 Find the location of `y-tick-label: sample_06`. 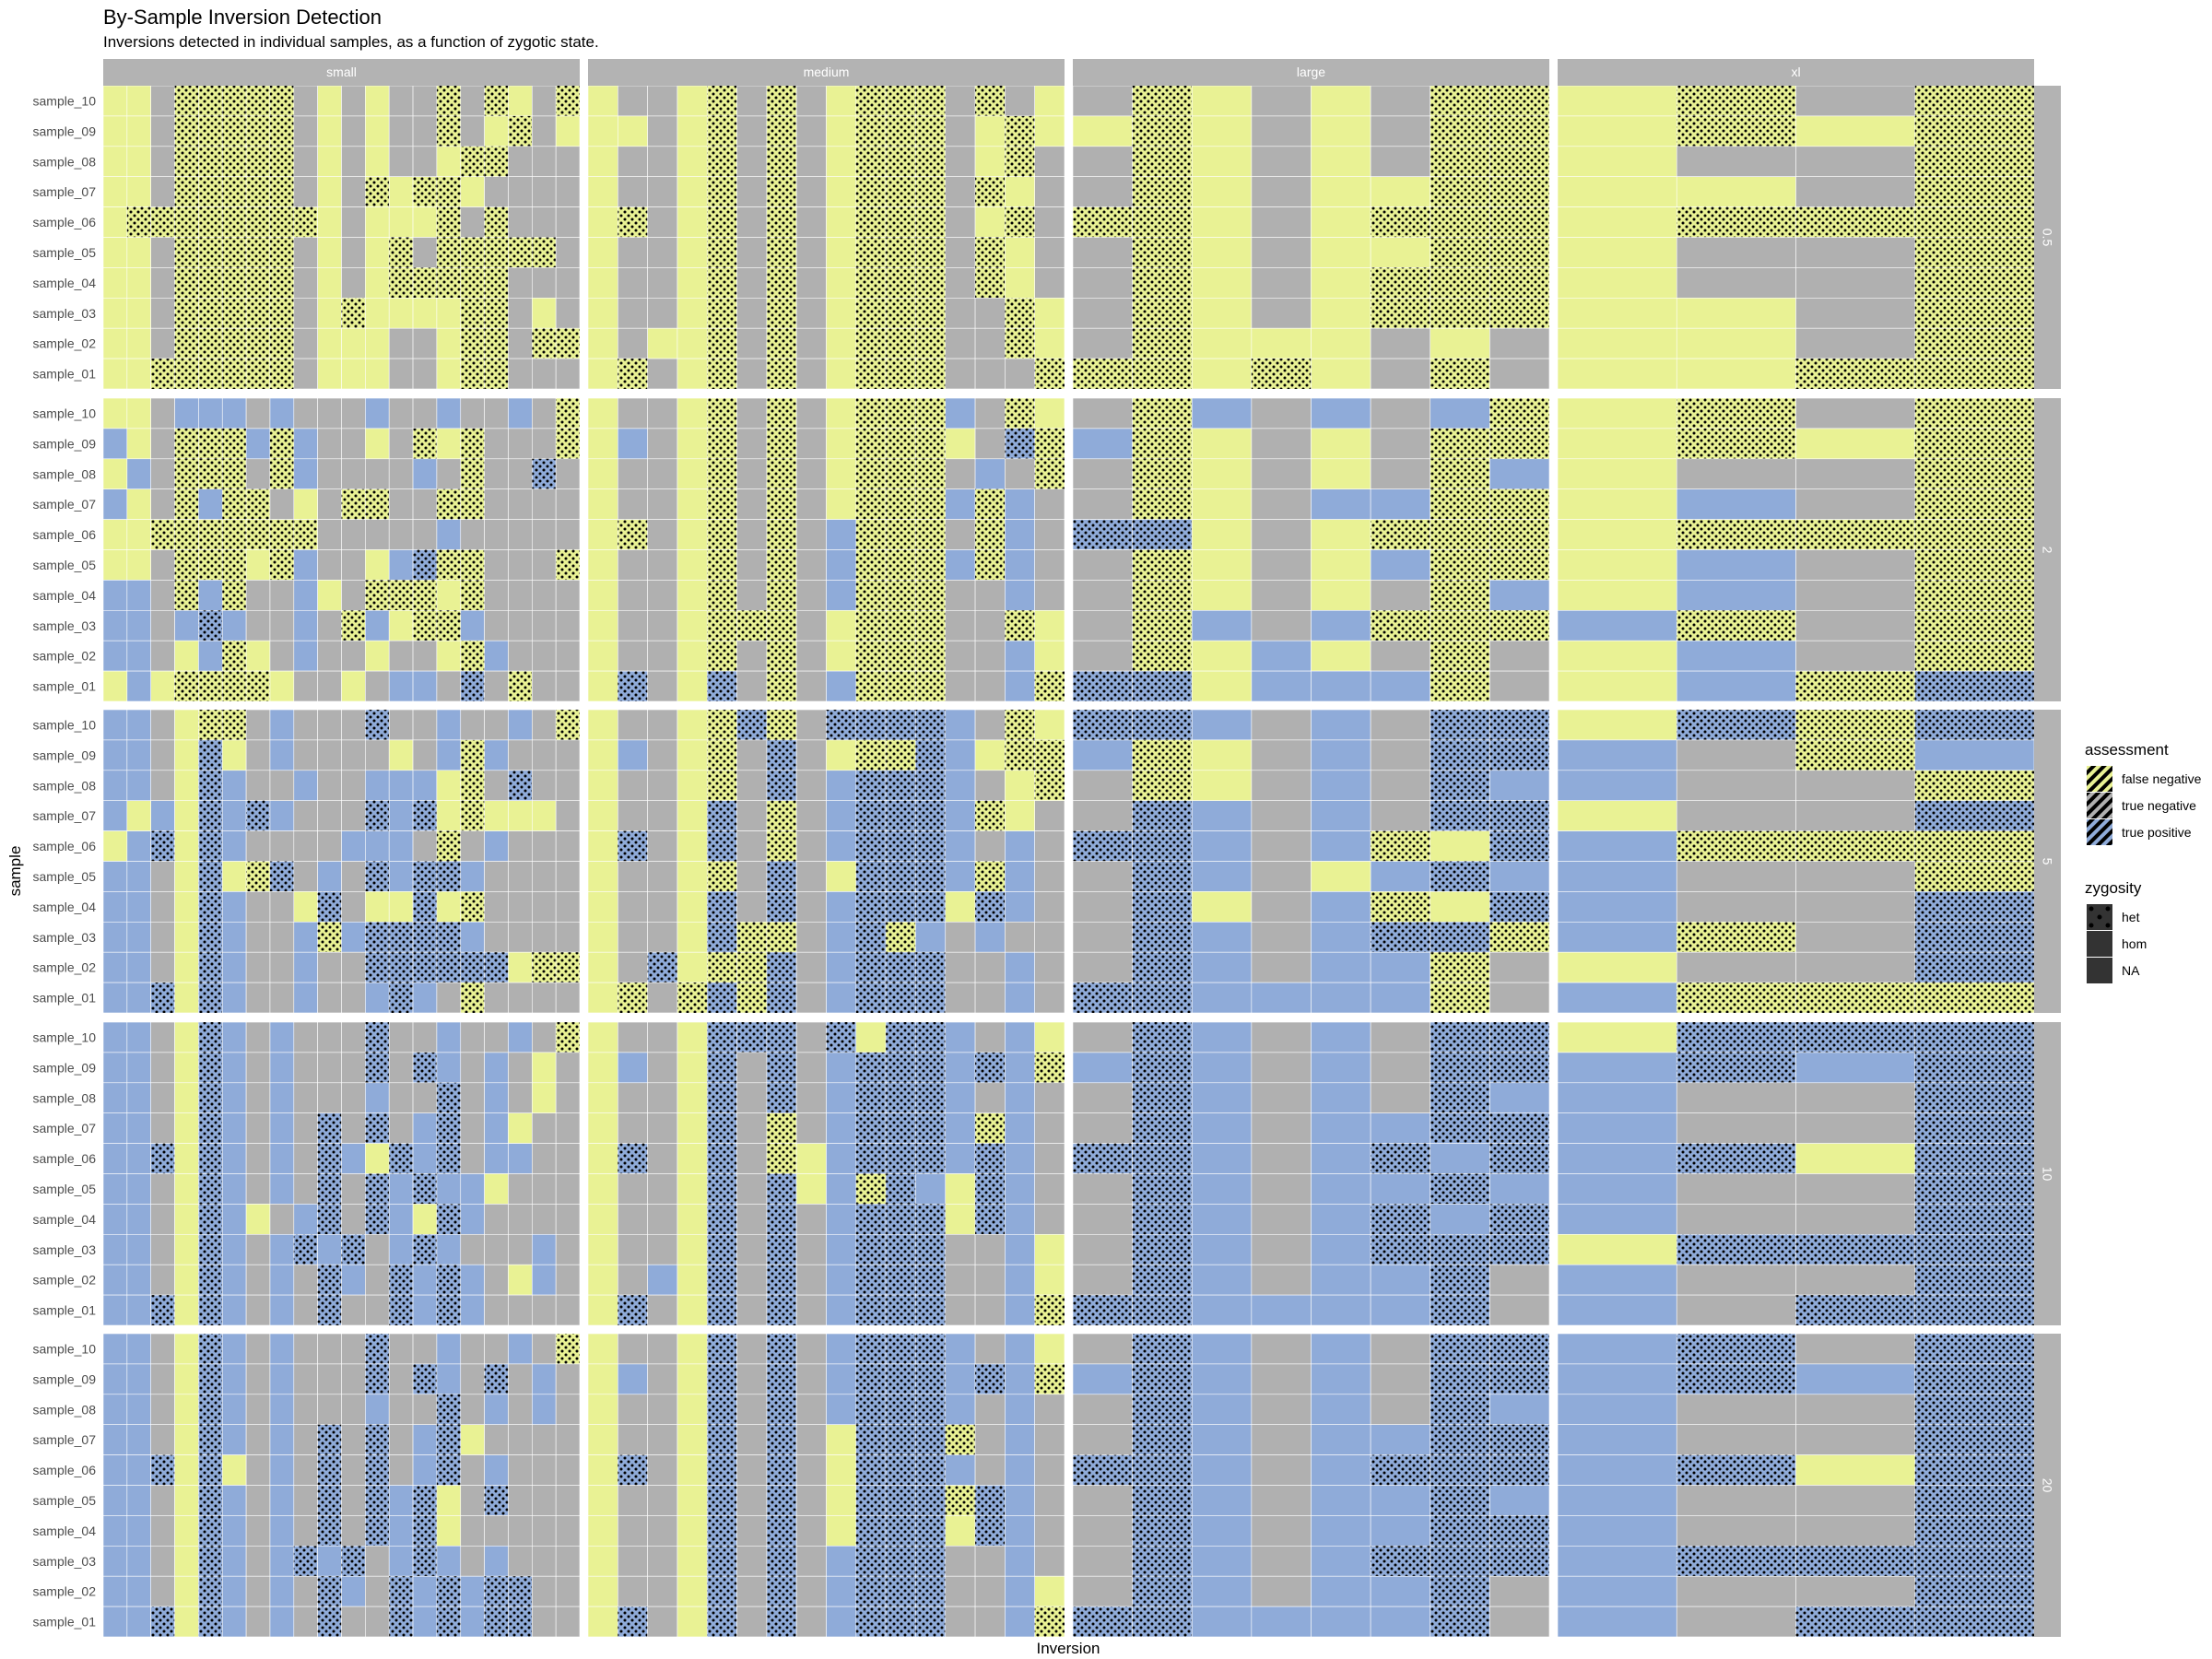

y-tick-label: sample_06 is located at coordinates (65, 222).